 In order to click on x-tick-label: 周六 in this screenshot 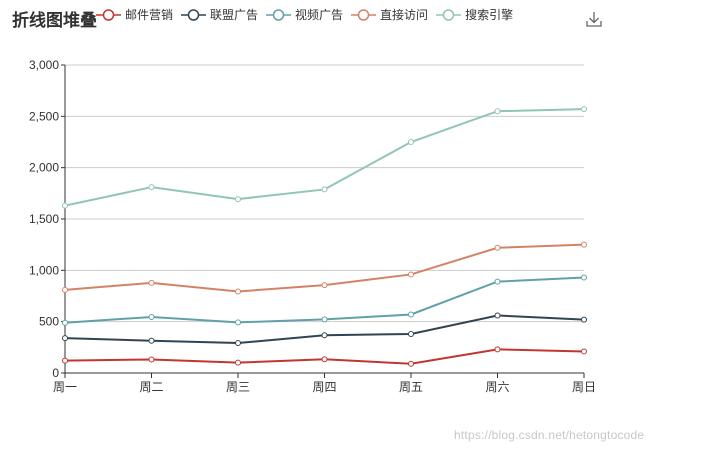, I will do `click(497, 387)`.